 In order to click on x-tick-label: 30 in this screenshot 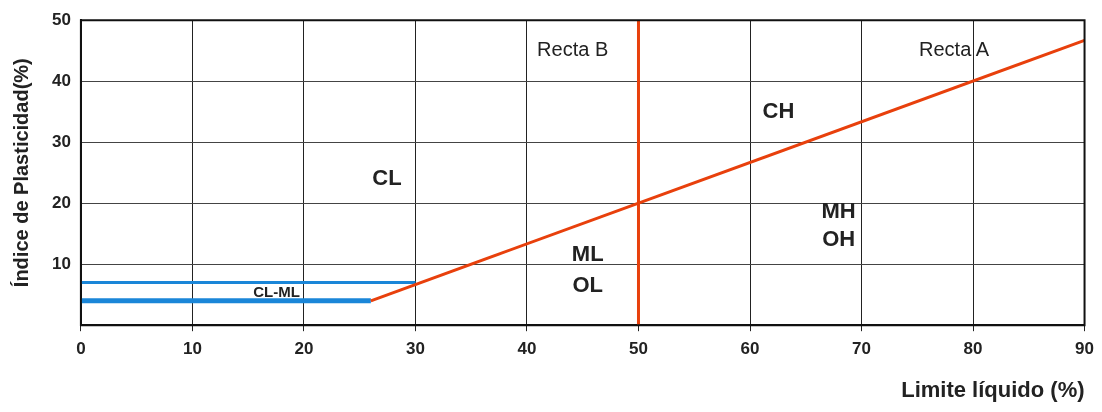, I will do `click(415, 349)`.